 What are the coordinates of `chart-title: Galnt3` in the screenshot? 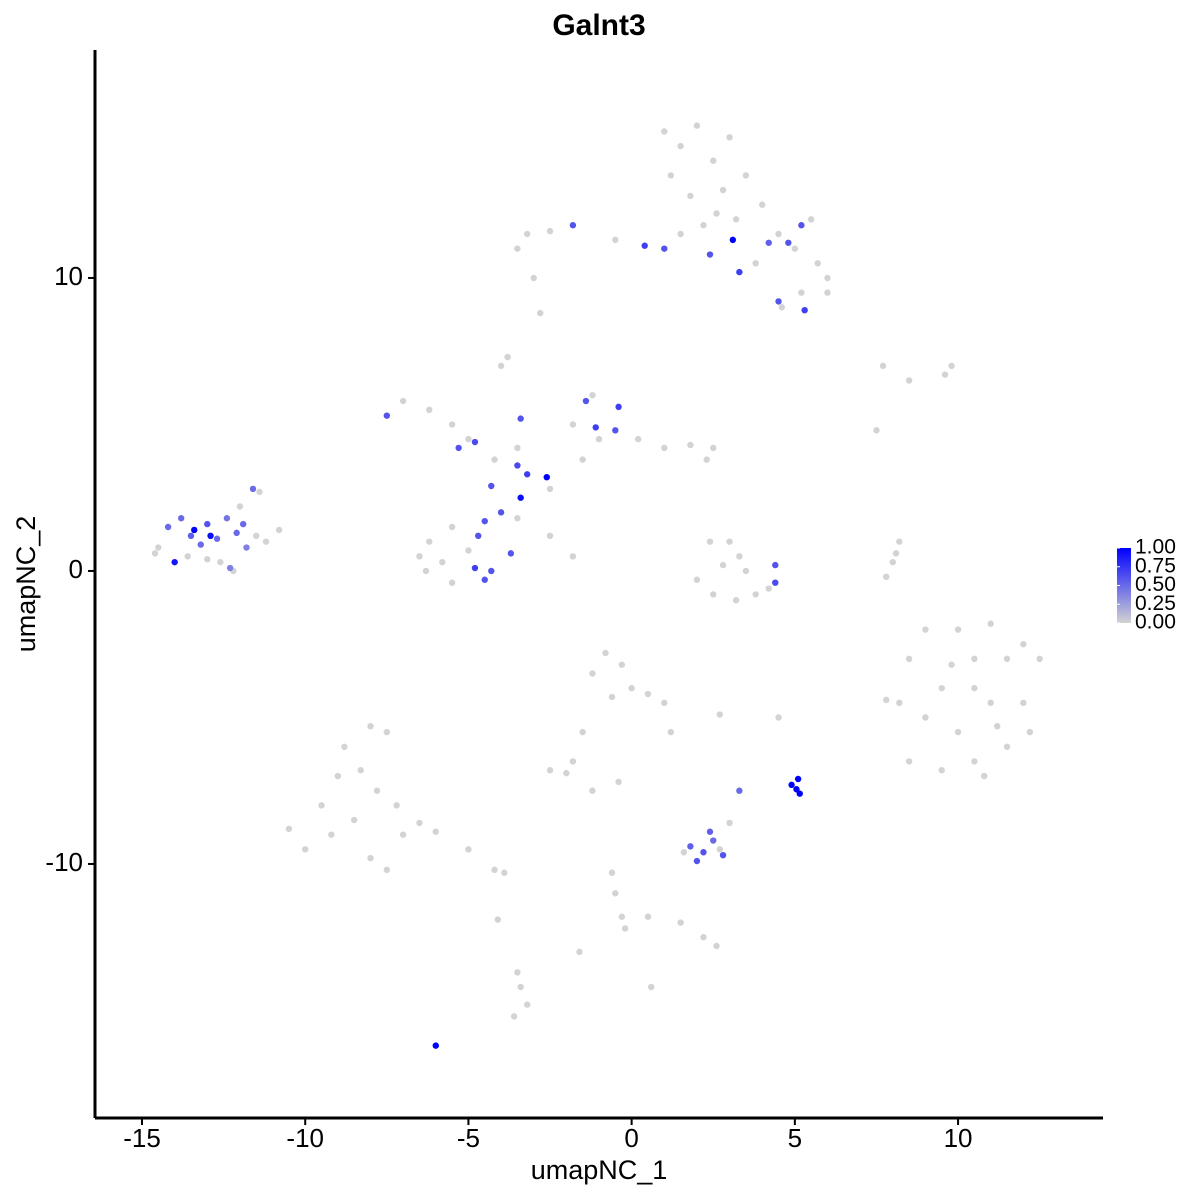 It's located at (598, 25).